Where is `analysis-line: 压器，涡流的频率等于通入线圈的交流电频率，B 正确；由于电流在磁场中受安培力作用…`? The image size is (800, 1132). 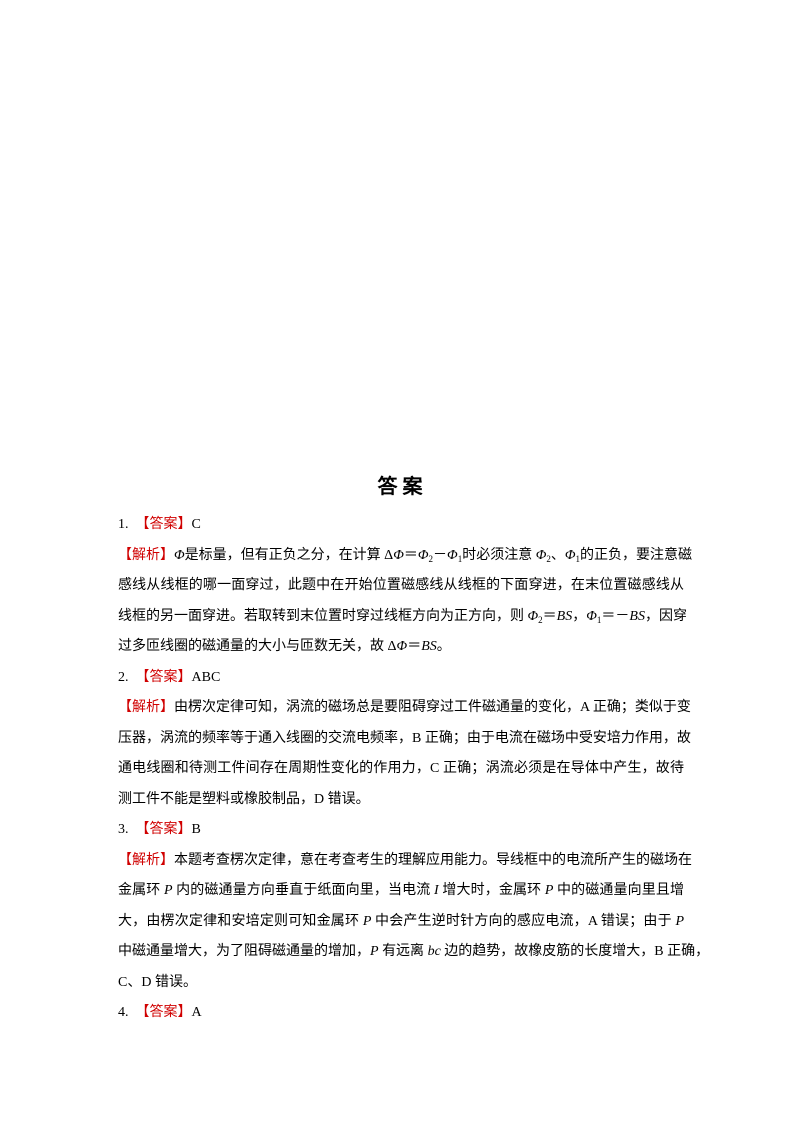 analysis-line: 压器，涡流的频率等于通入线圈的交流电频率，B 正确；由于电流在磁场中受安培力作用… is located at coordinates (404, 739).